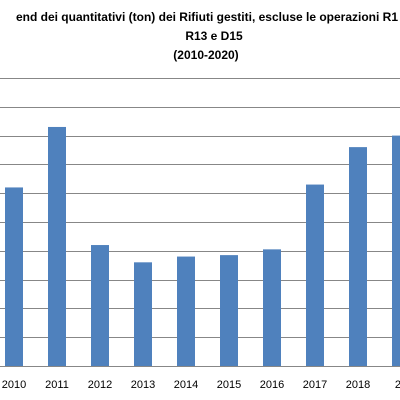 This screenshot has width=400, height=400. Describe the element at coordinates (100, 385) in the screenshot. I see `x-tick-label-2012: 2012` at that location.